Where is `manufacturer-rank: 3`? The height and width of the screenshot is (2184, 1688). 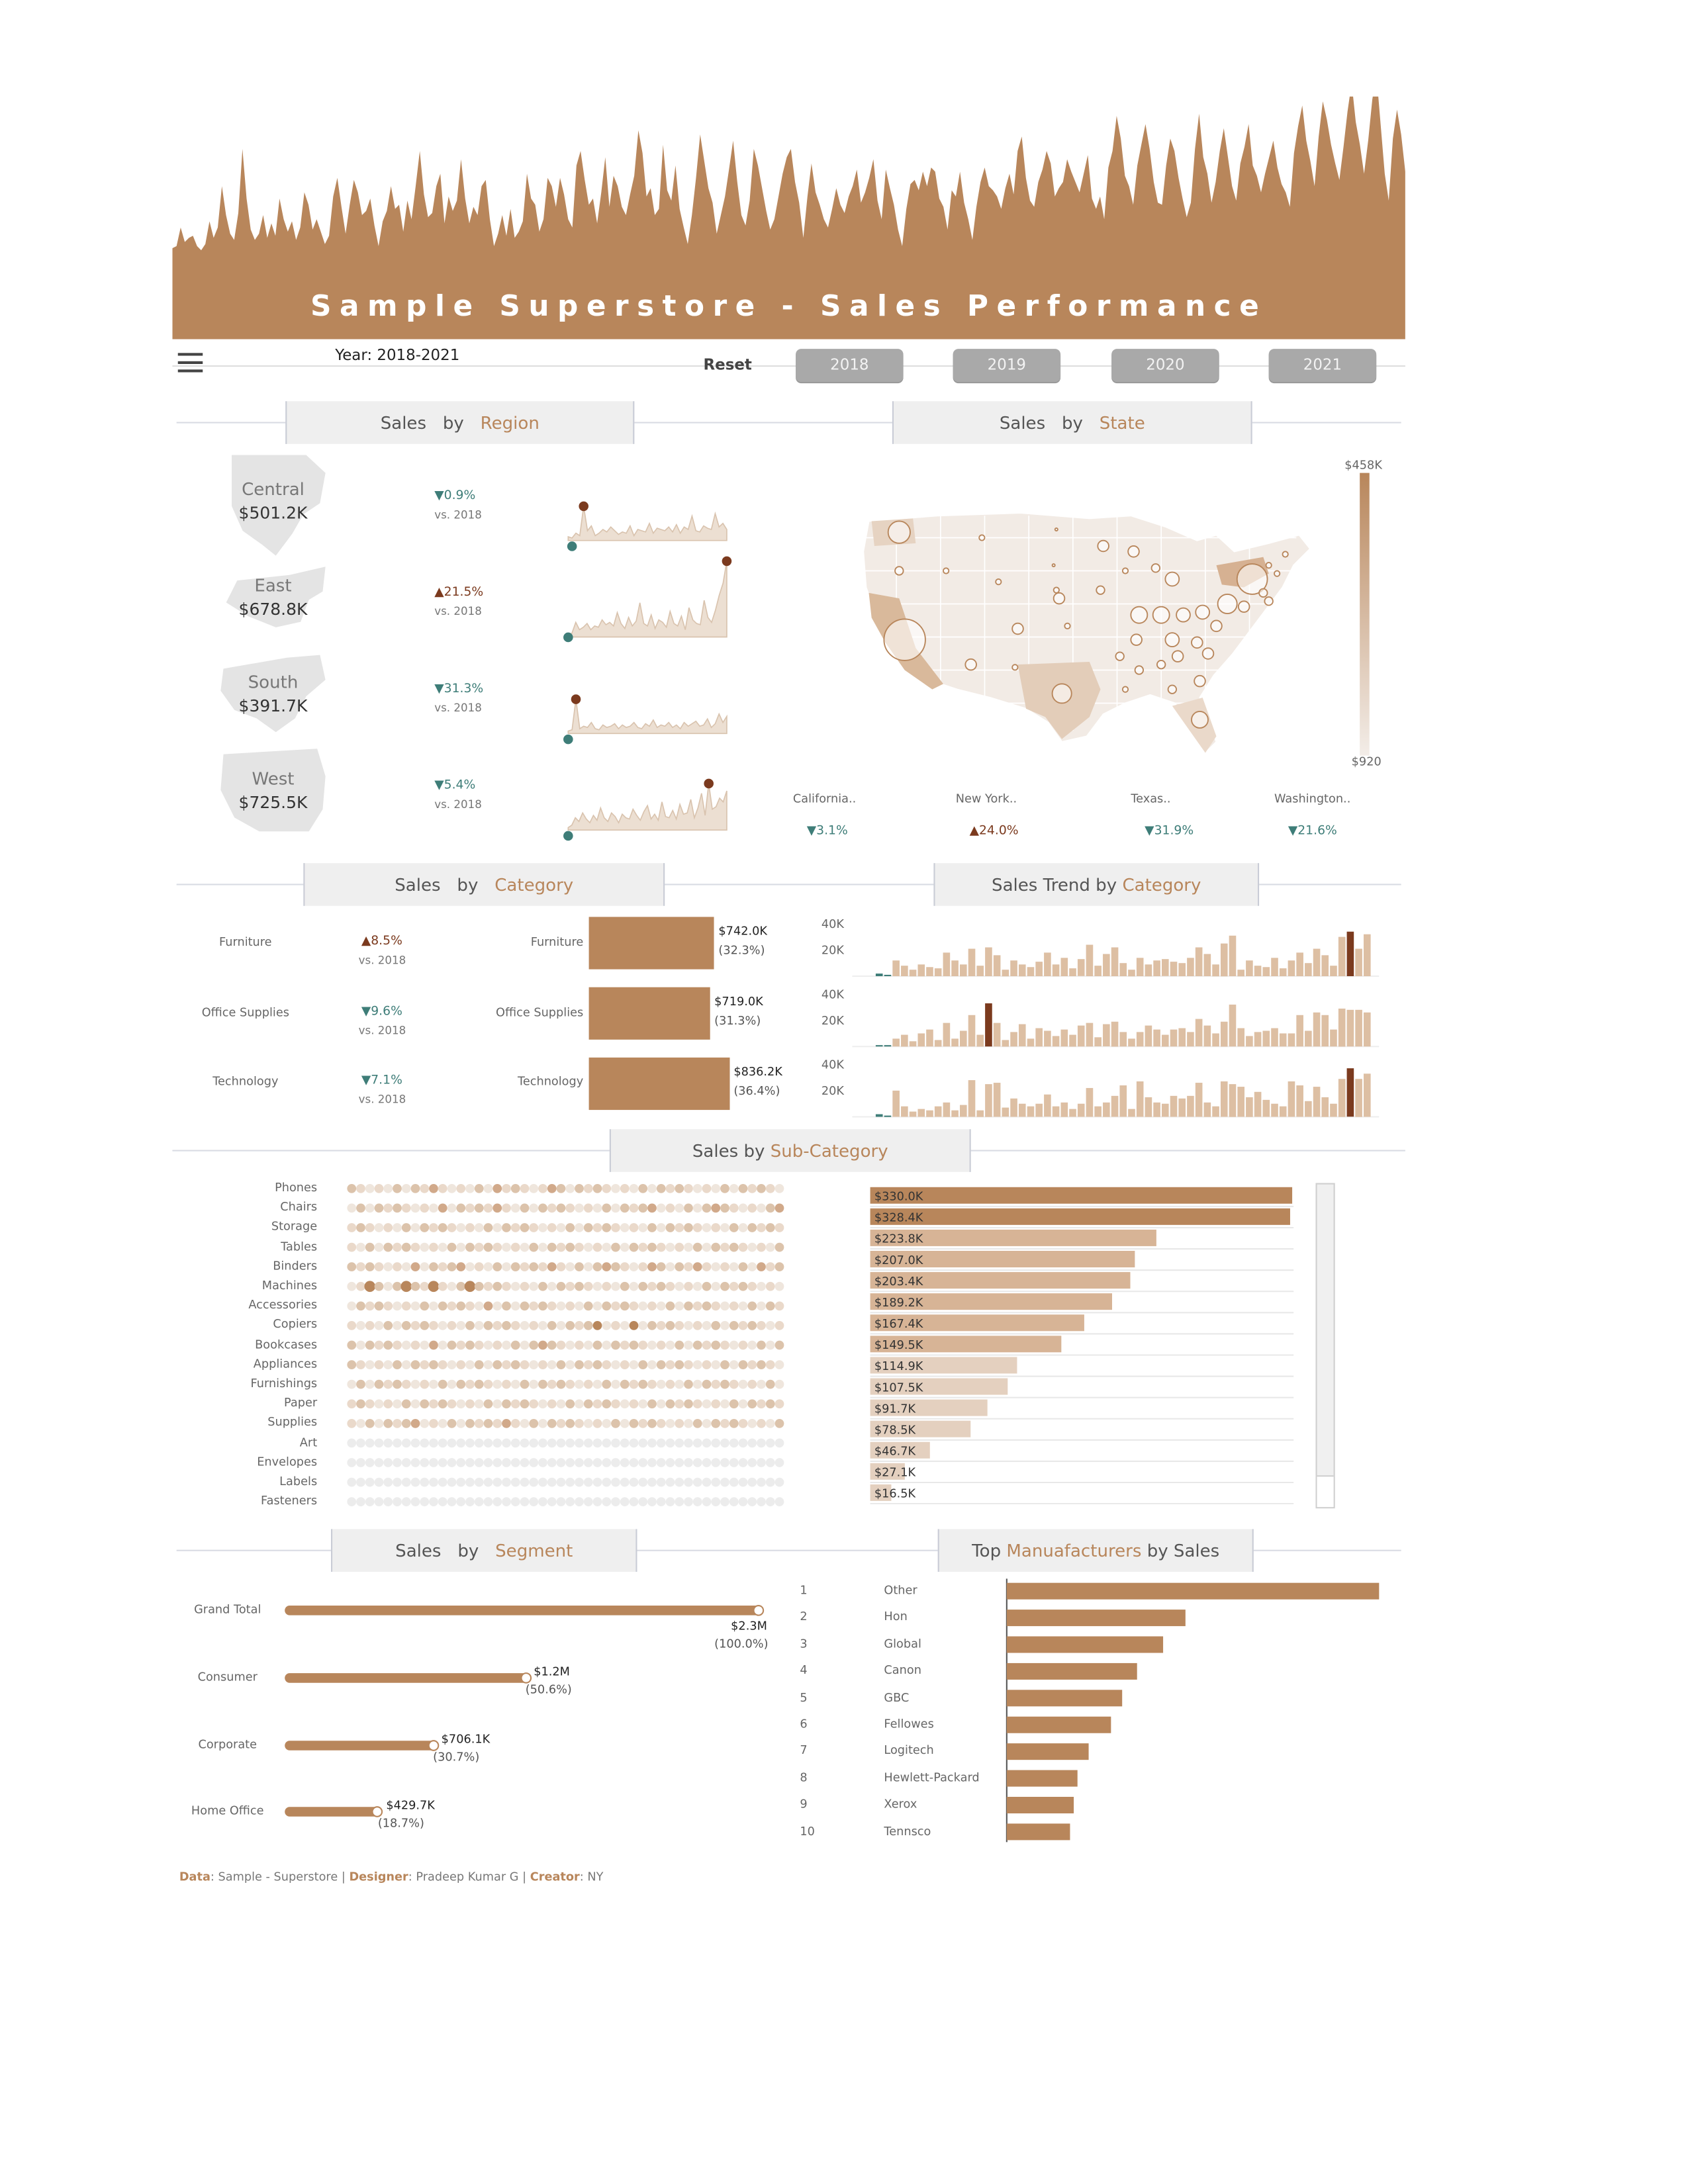 manufacturer-rank: 3 is located at coordinates (804, 1644).